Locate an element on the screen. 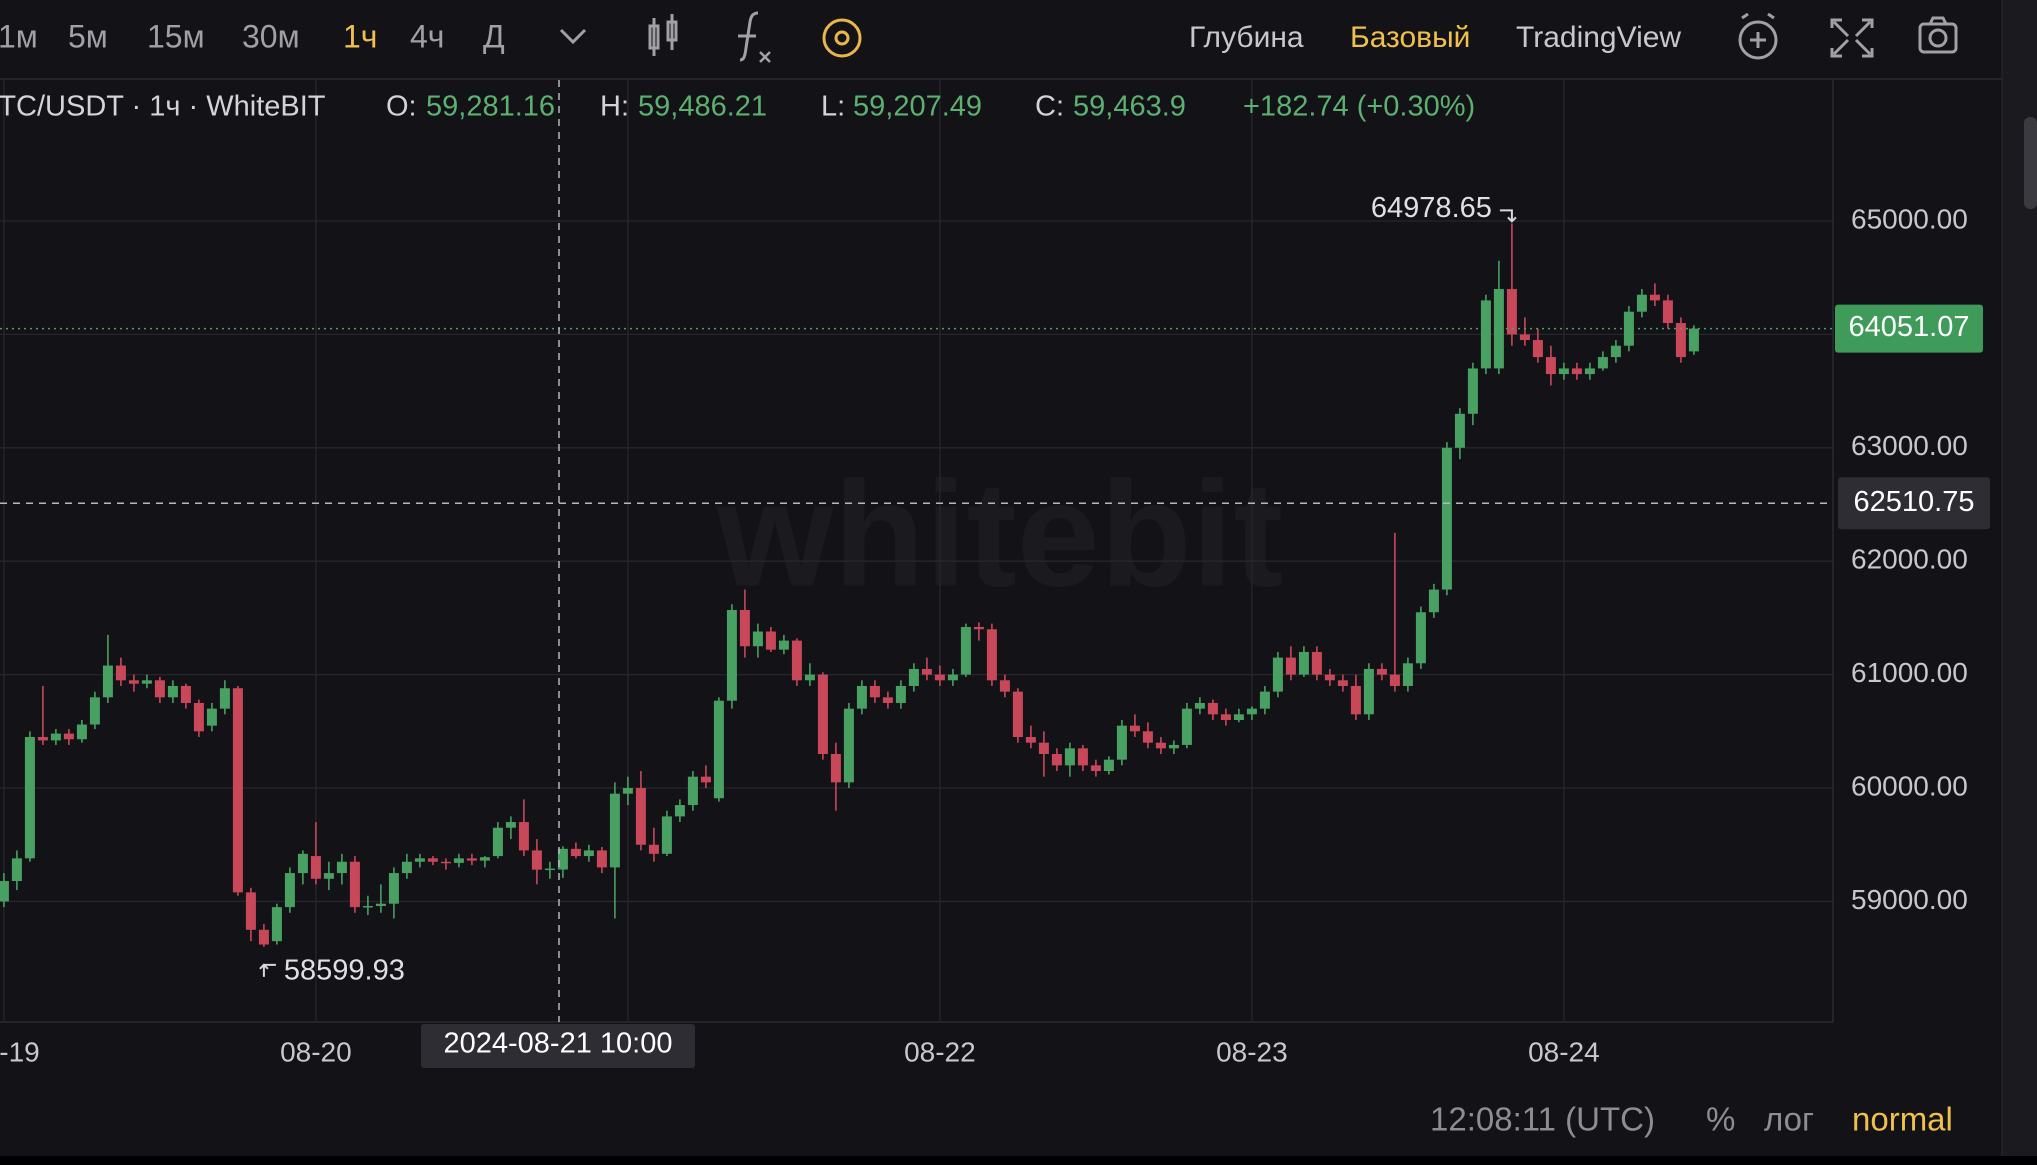 This screenshot has width=2037, height=1165. x-tick-label: 08-19 is located at coordinates (20, 1051).